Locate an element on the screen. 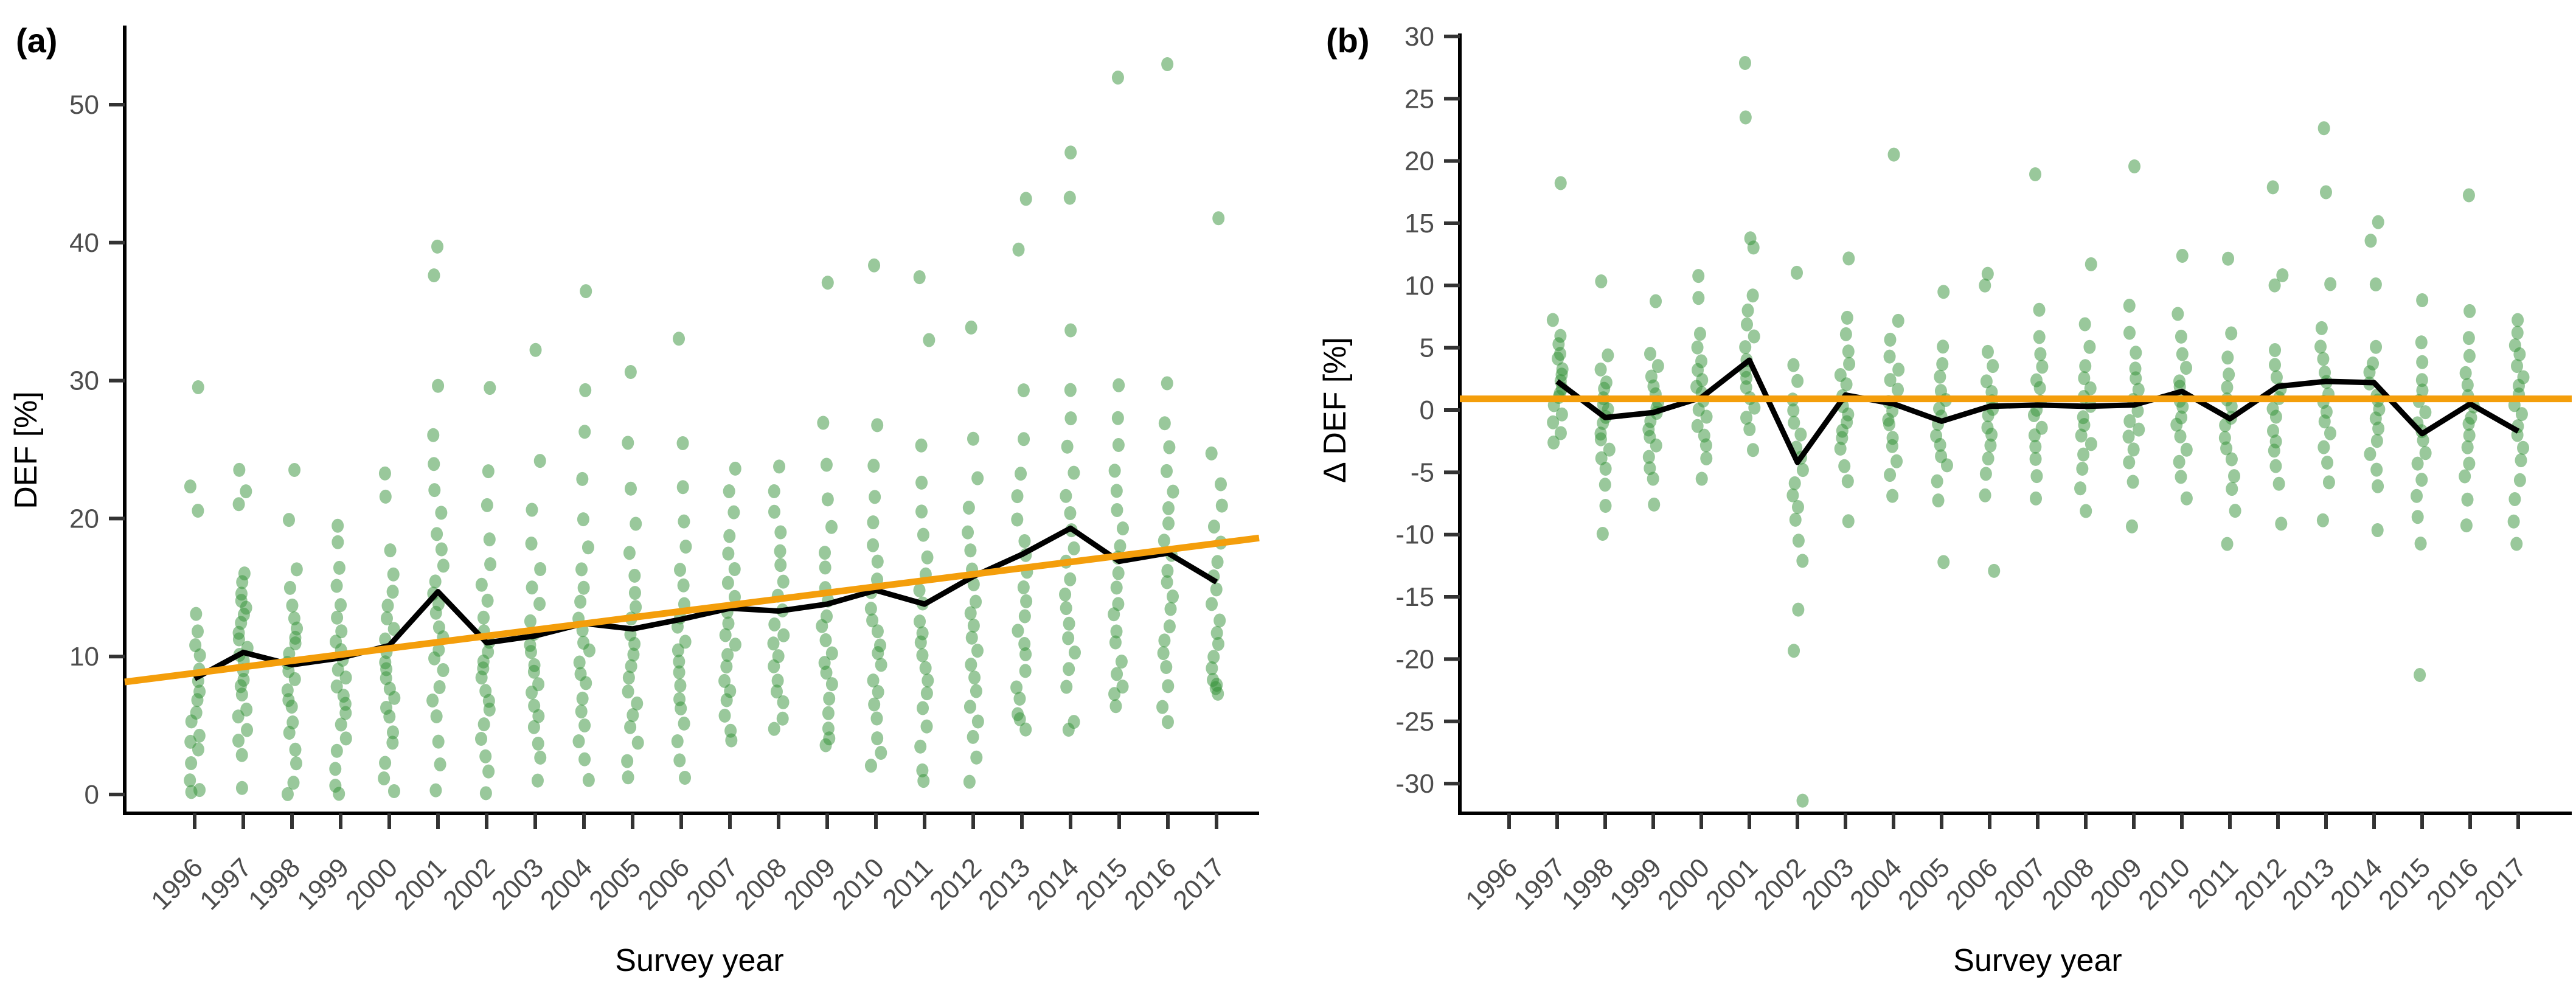 Image resolution: width=2576 pixels, height=991 pixels. x-tick-label: 2017 is located at coordinates (2500, 884).